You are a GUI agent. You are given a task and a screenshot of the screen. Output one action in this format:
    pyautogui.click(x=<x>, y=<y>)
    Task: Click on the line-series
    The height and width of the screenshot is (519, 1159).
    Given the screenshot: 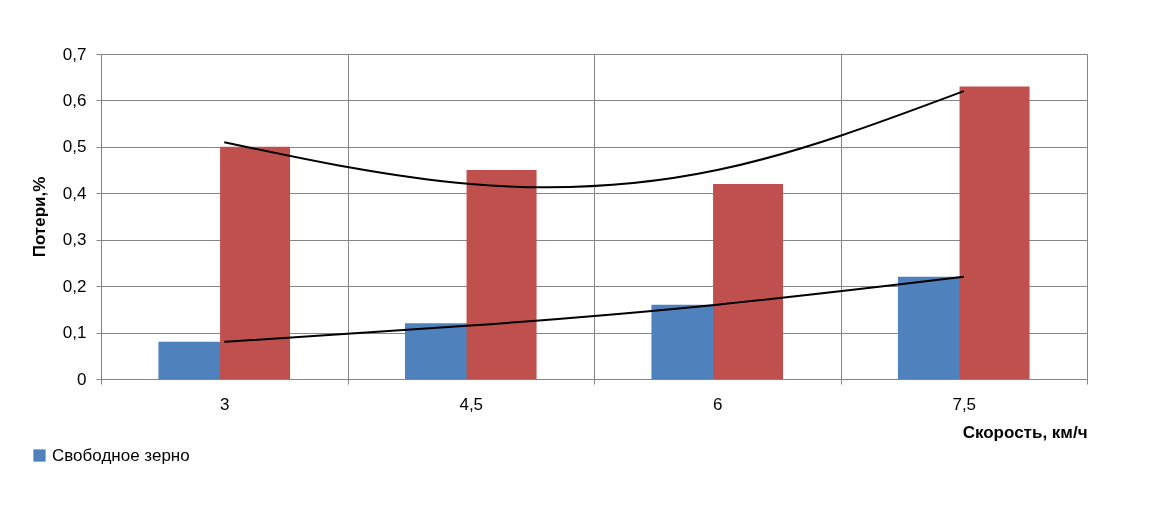 What is the action you would take?
    pyautogui.click(x=594, y=309)
    